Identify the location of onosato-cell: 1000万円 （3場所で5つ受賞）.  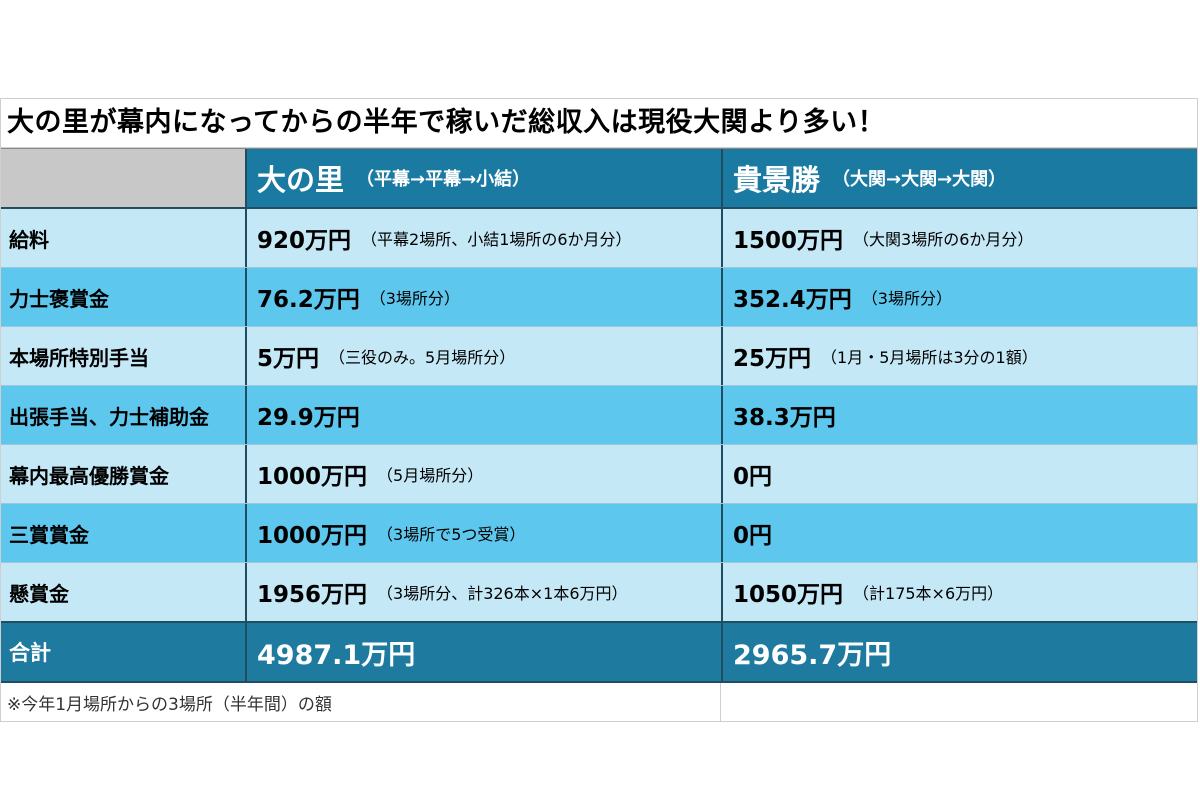
(483, 533).